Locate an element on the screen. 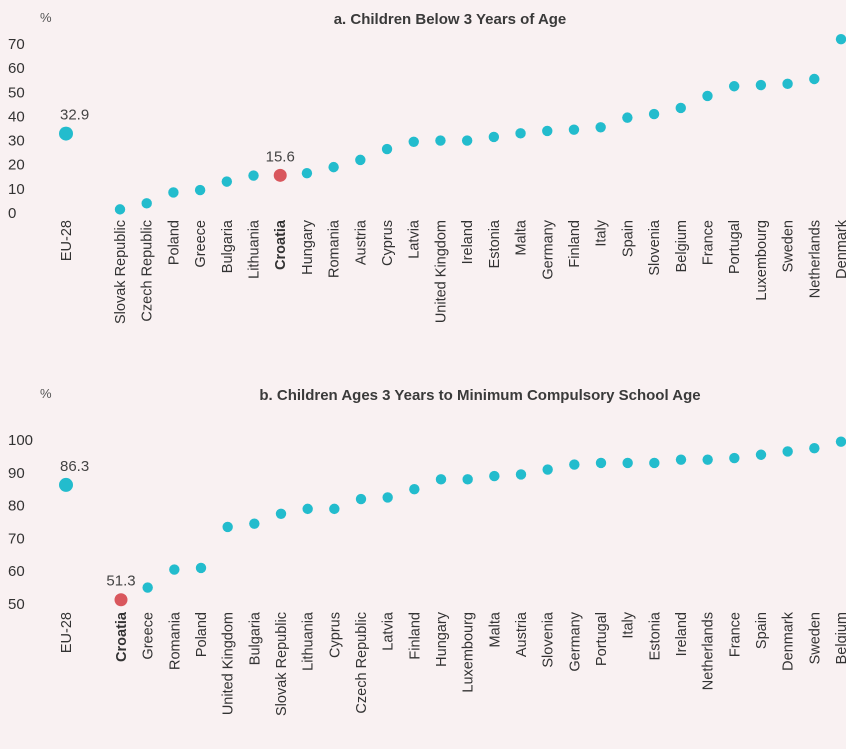 This screenshot has width=846, height=749. panel-a-xtick-denmark: Denmark is located at coordinates (840, 249).